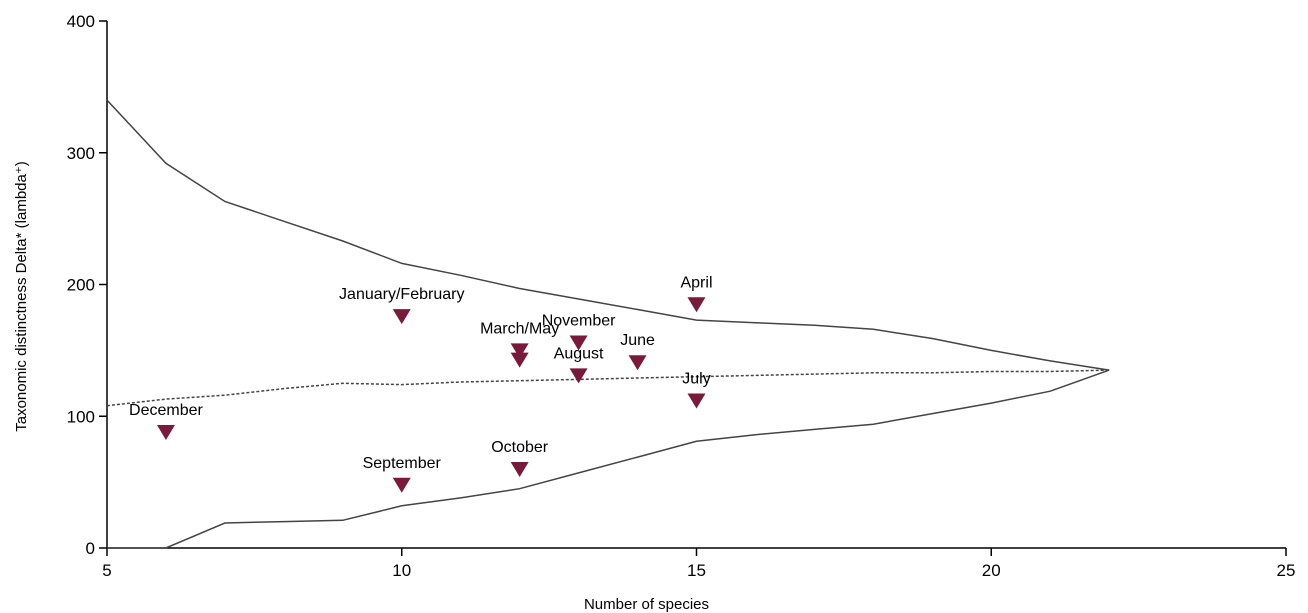 This screenshot has width=1308, height=613. Describe the element at coordinates (579, 320) in the screenshot. I see `point-label: November` at that location.